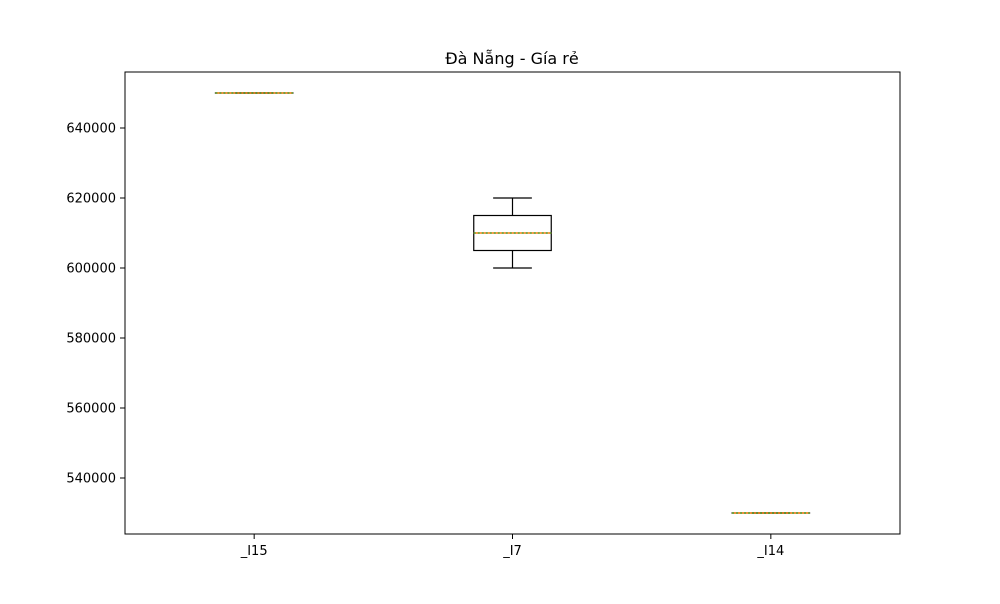  Describe the element at coordinates (91, 269) in the screenshot. I see `y-tick-label: 600000` at that location.